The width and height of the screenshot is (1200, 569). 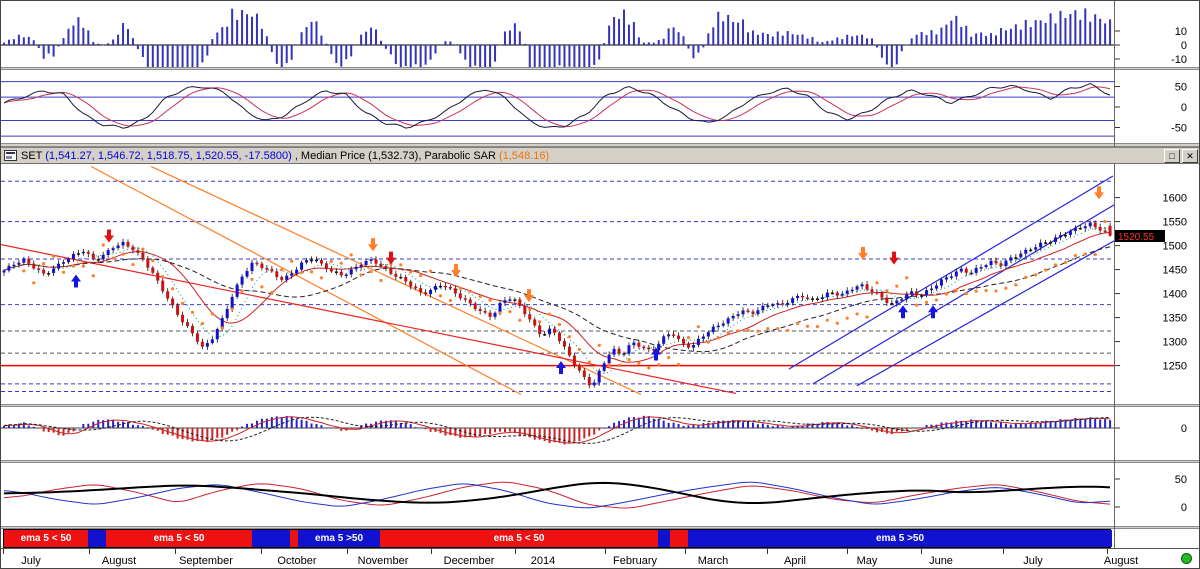 I want to click on panel-slow-oscillator-svg: 50 0, so click(x=595, y=494).